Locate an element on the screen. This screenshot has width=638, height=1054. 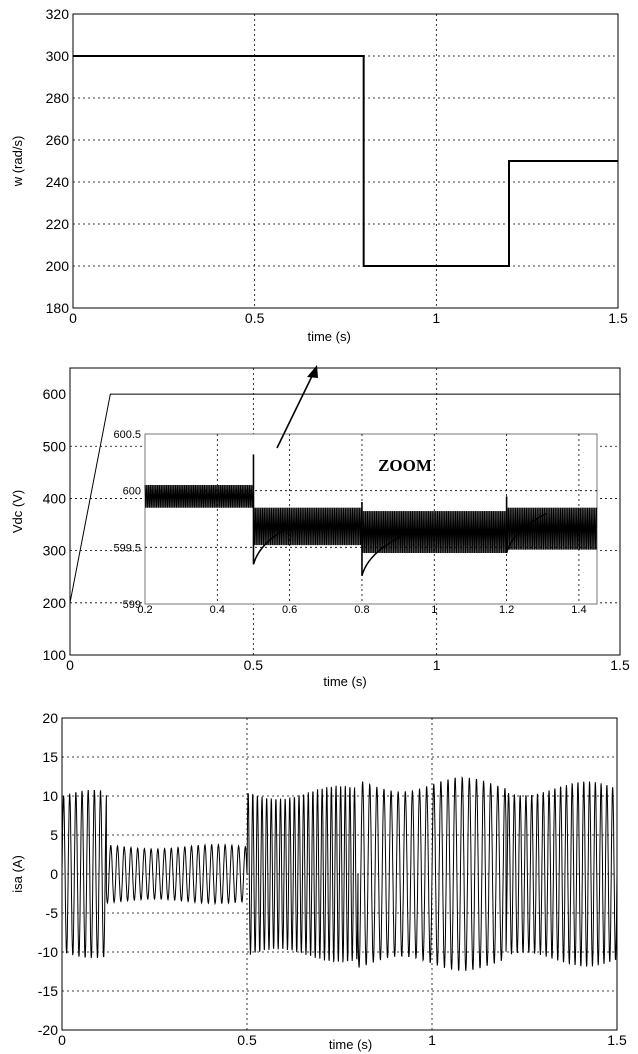
y-axis-label: Vdc (V) is located at coordinates (17, 511).